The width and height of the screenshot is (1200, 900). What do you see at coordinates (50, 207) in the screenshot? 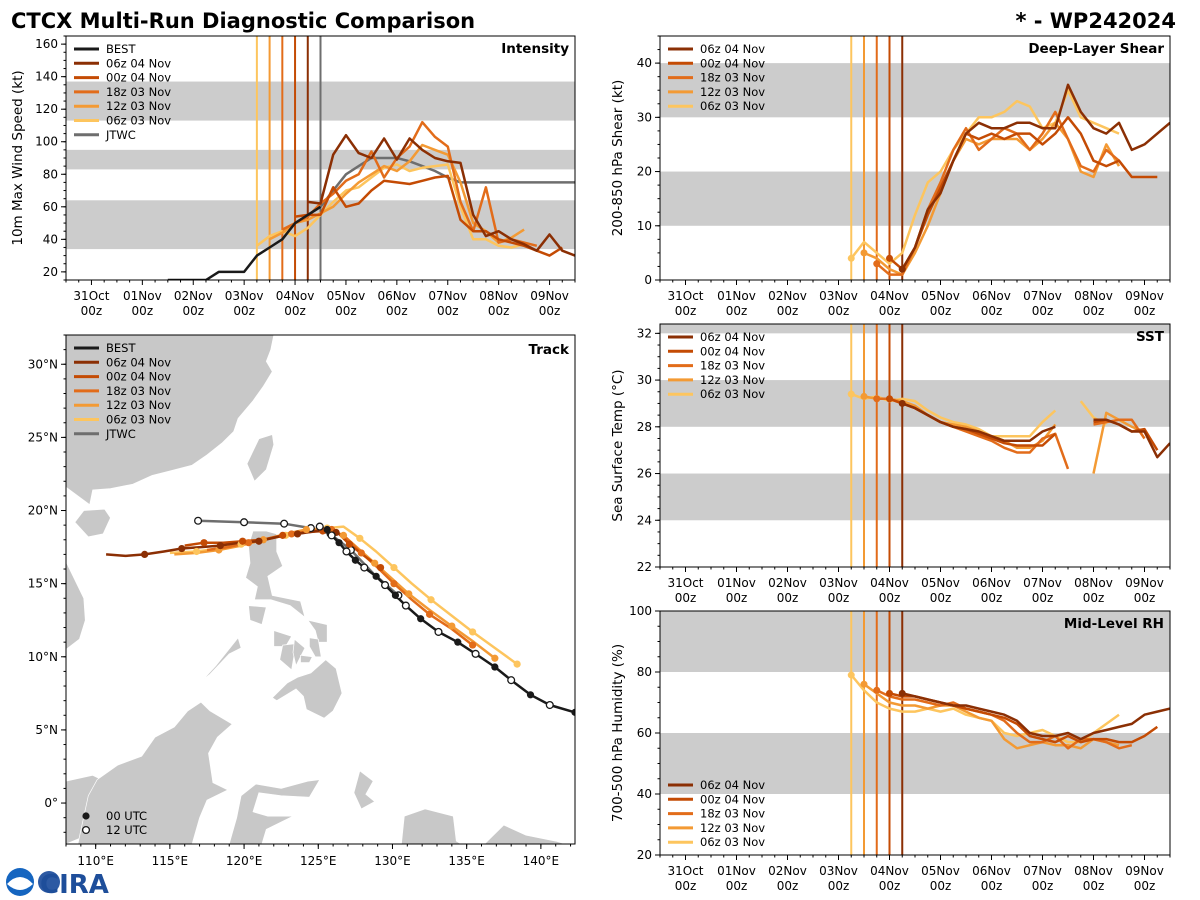
I see `intensity-ytick-label: 60` at bounding box center [50, 207].